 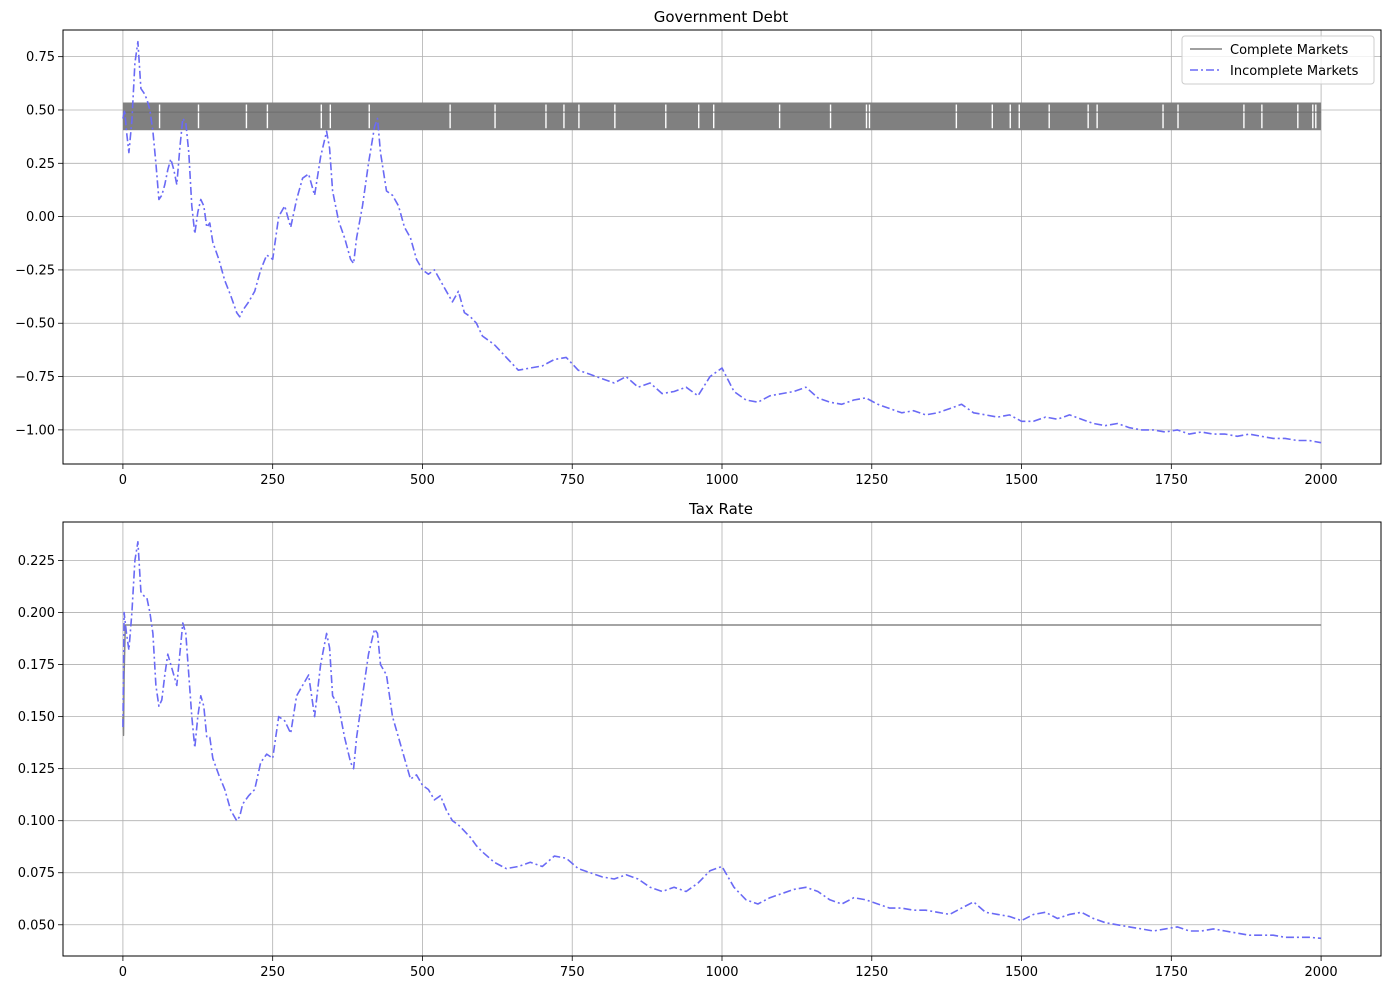 I want to click on debt-ytick-label-0: 0.75, so click(x=40, y=57).